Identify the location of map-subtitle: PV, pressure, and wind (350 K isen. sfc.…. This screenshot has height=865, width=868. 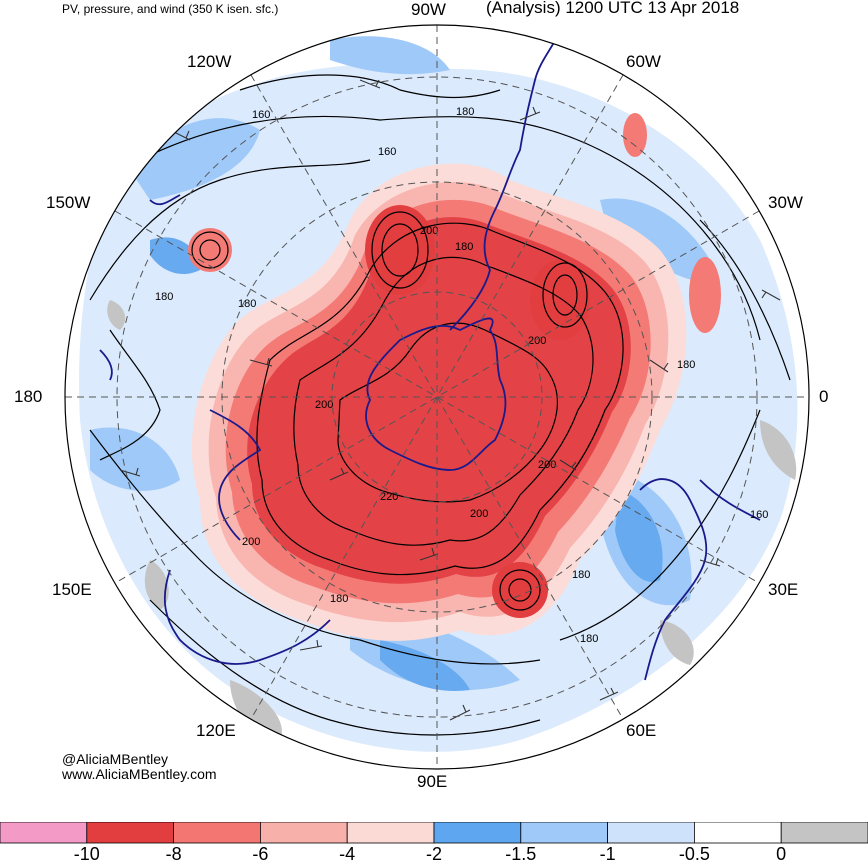
(170, 9).